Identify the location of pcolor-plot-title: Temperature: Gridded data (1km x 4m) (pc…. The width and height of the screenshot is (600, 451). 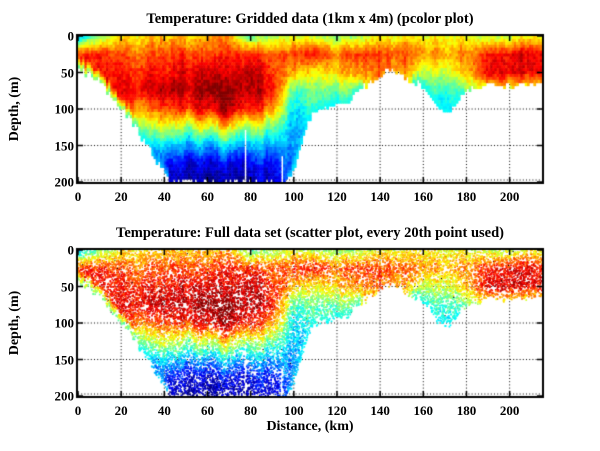
(310, 19).